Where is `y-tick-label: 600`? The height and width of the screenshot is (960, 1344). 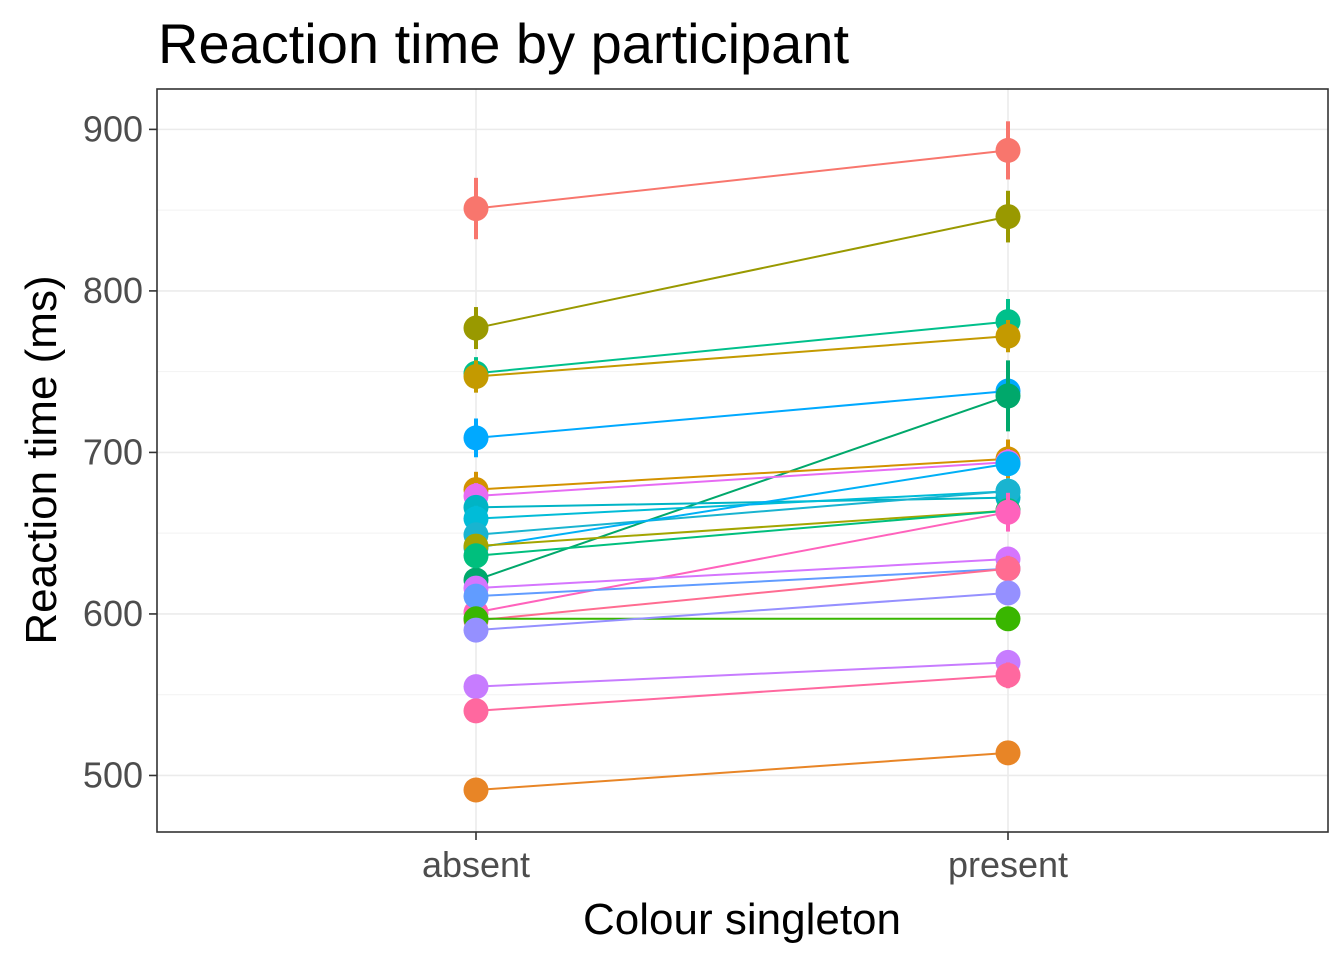 y-tick-label: 600 is located at coordinates (113, 613).